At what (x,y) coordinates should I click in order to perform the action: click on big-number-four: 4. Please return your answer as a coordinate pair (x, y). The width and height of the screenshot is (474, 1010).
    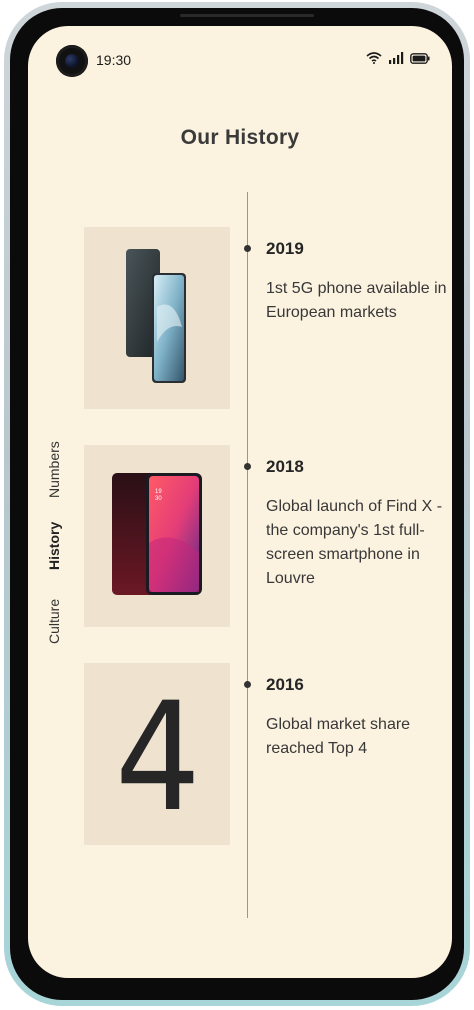
    Looking at the image, I should click on (157, 758).